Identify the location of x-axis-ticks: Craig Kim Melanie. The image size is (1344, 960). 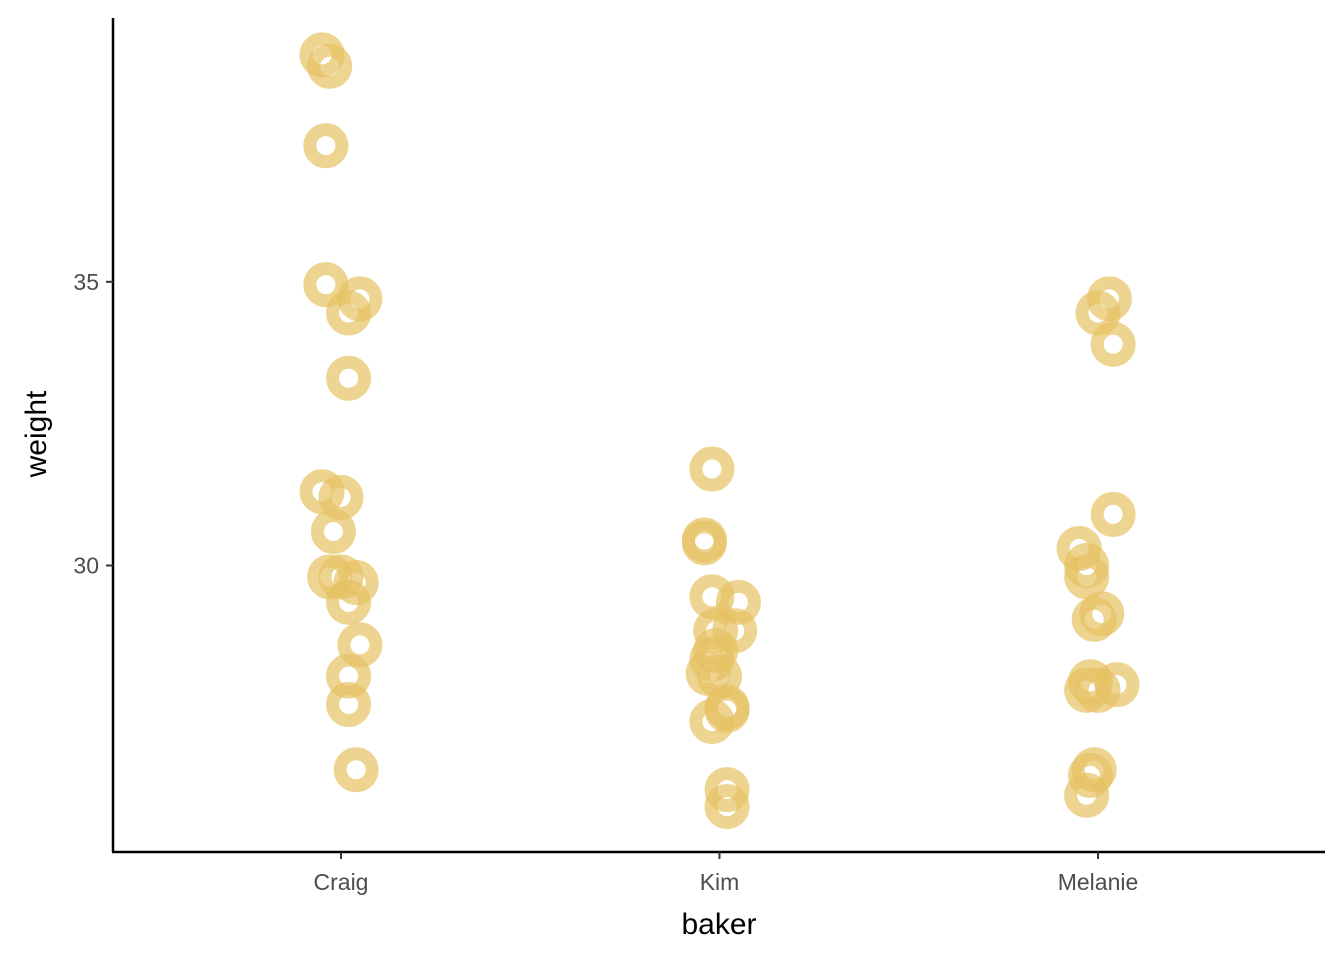
(726, 873).